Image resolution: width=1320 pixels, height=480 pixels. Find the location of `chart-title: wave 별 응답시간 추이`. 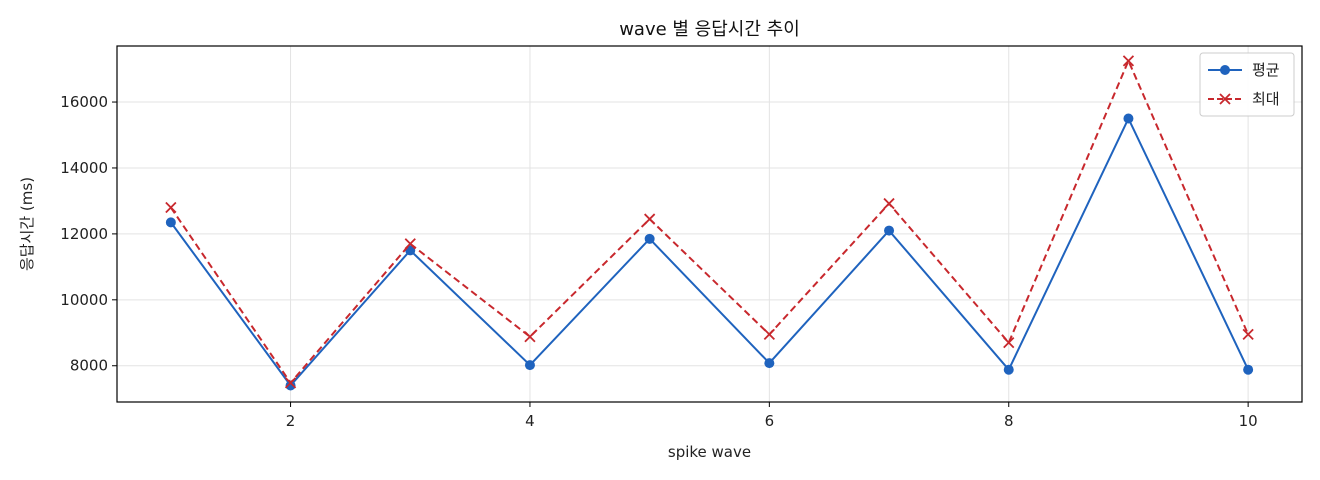

chart-title: wave 별 응답시간 추이 is located at coordinates (709, 29).